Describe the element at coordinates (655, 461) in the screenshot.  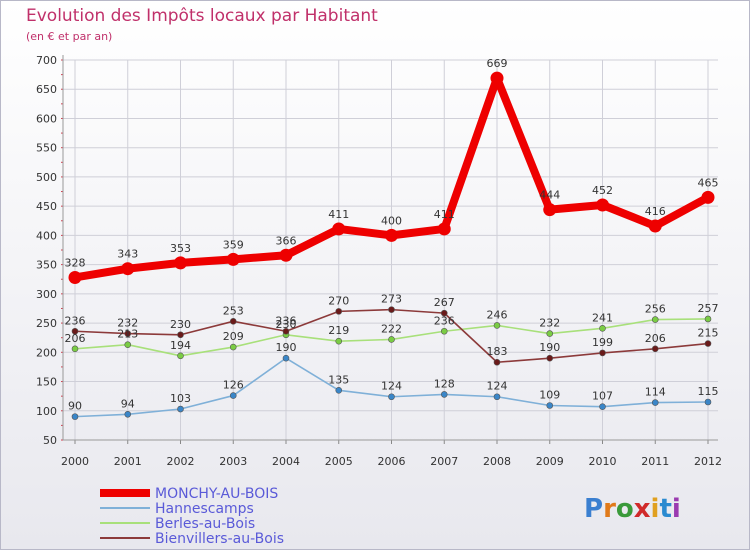
I see `x-tick-label: 2011` at that location.